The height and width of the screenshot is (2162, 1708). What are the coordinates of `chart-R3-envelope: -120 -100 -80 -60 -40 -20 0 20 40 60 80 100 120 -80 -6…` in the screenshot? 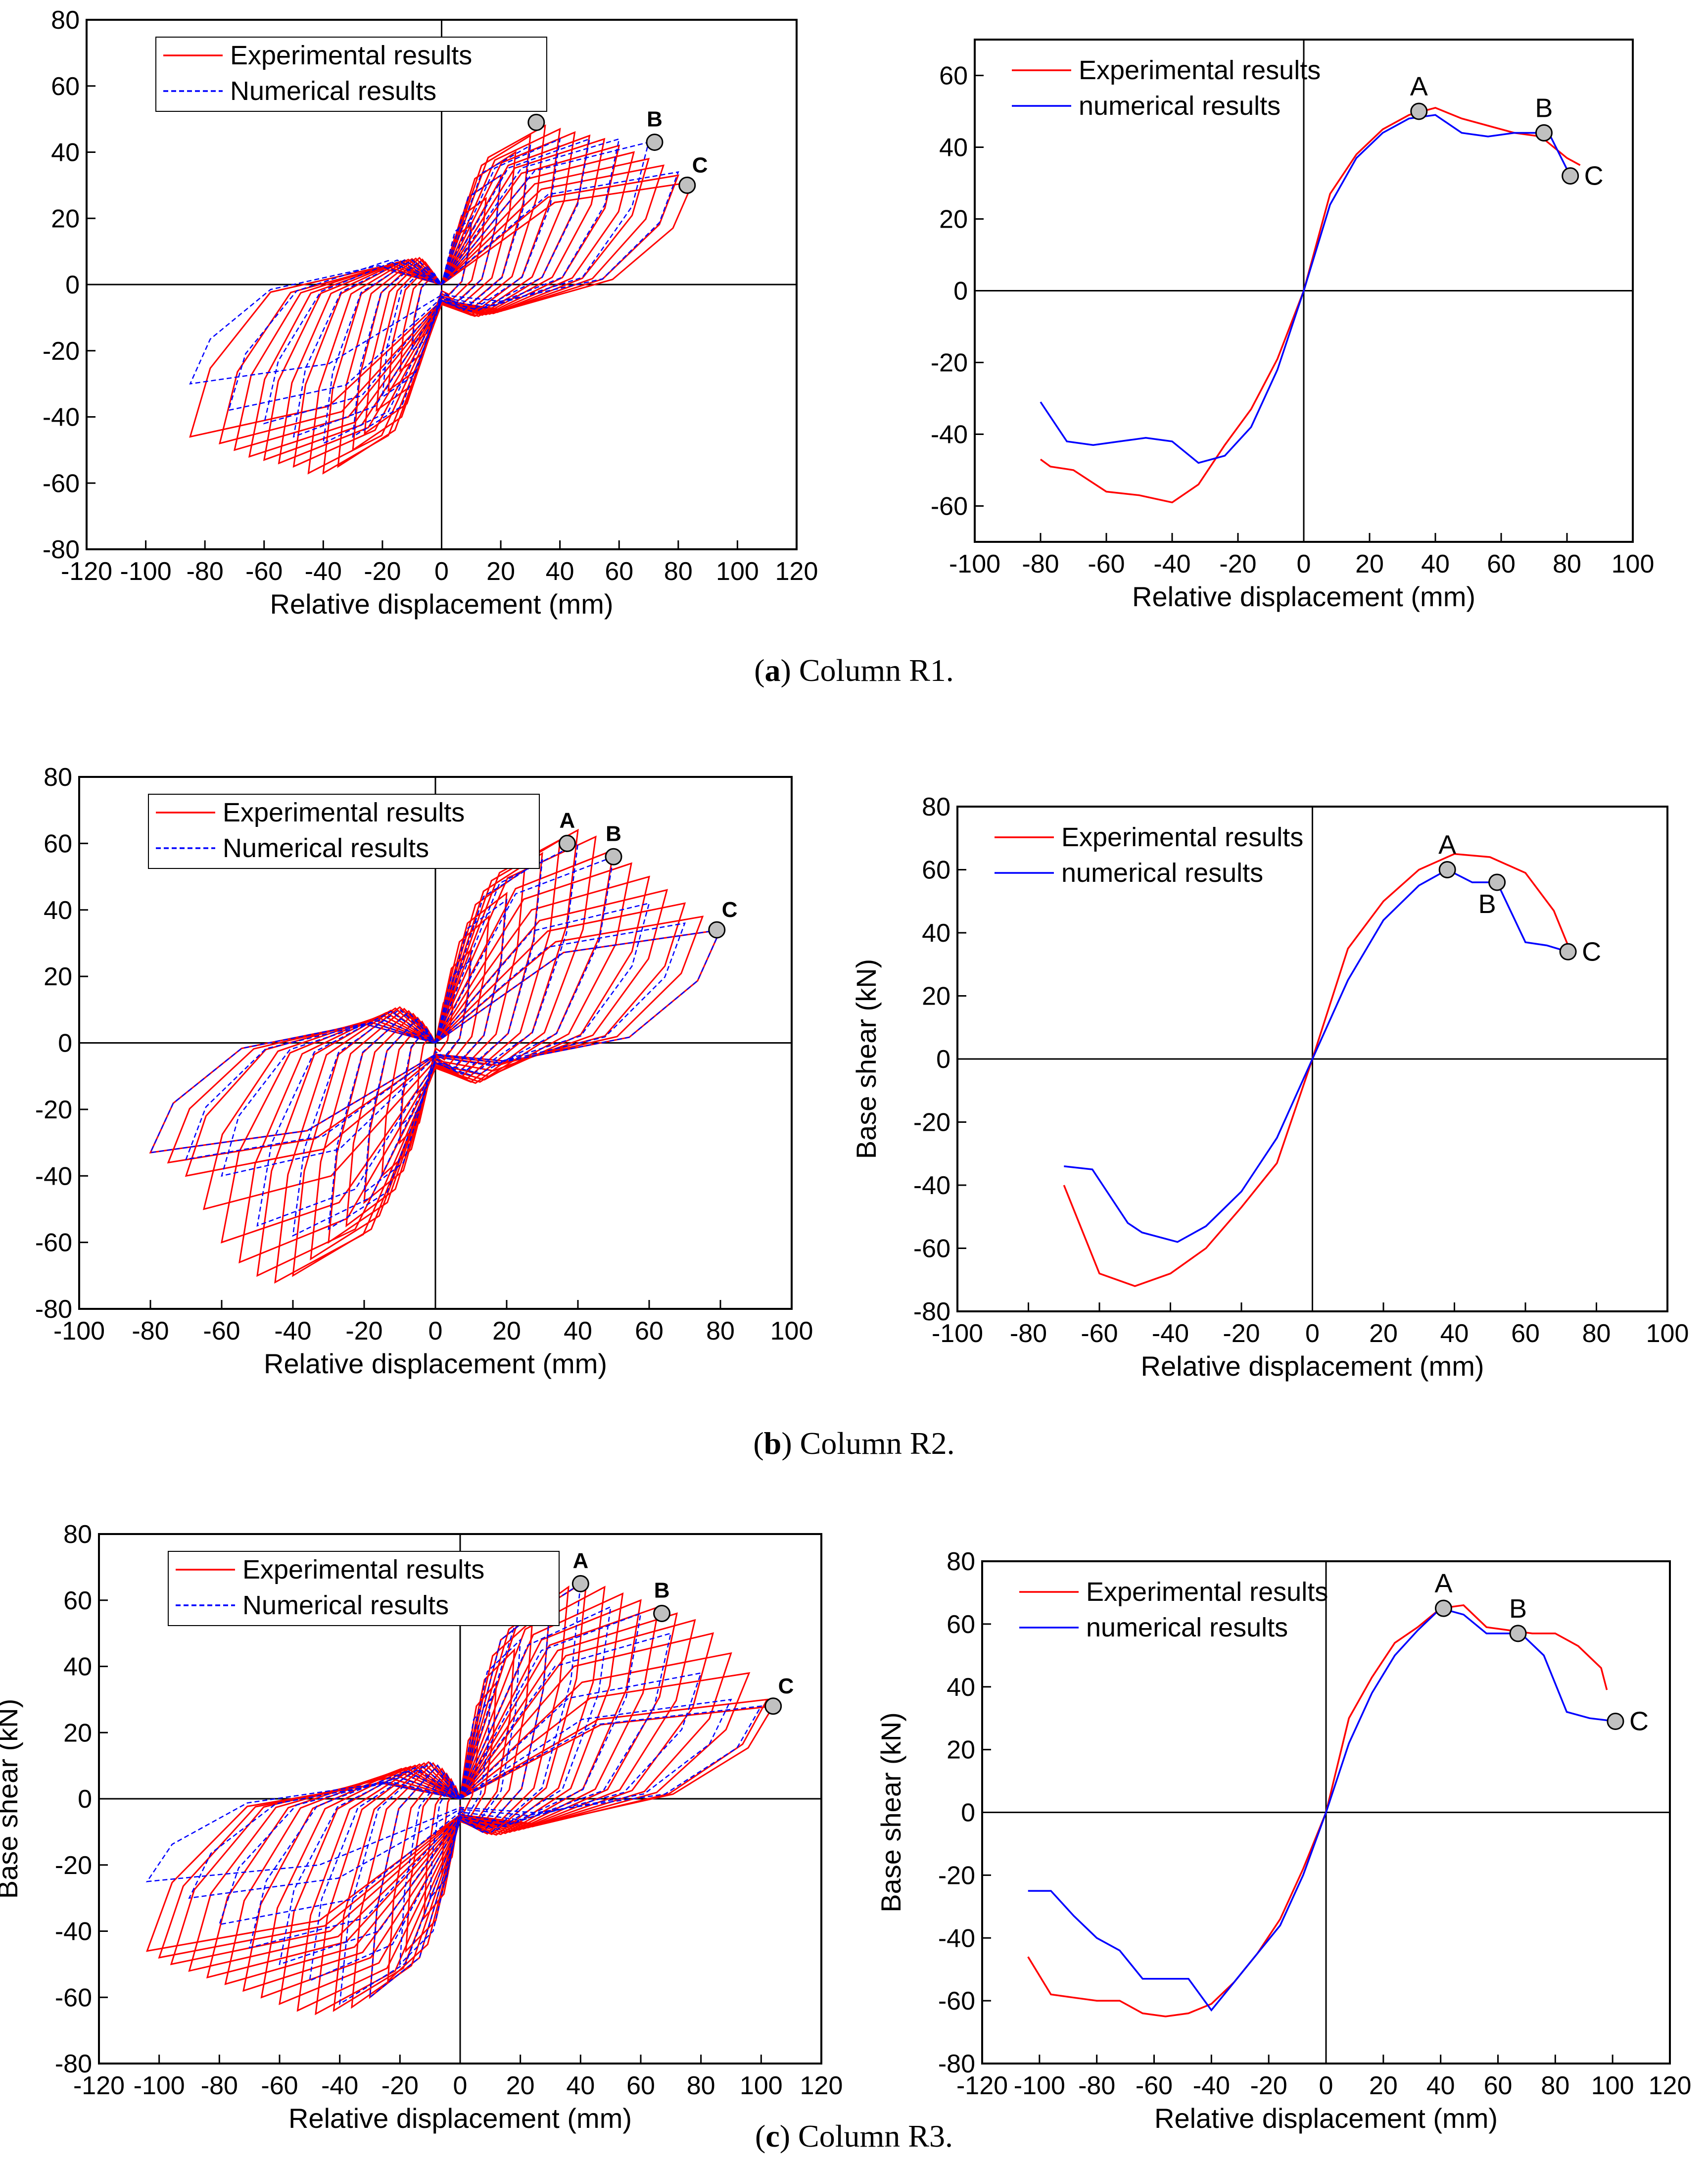 It's located at (1283, 1841).